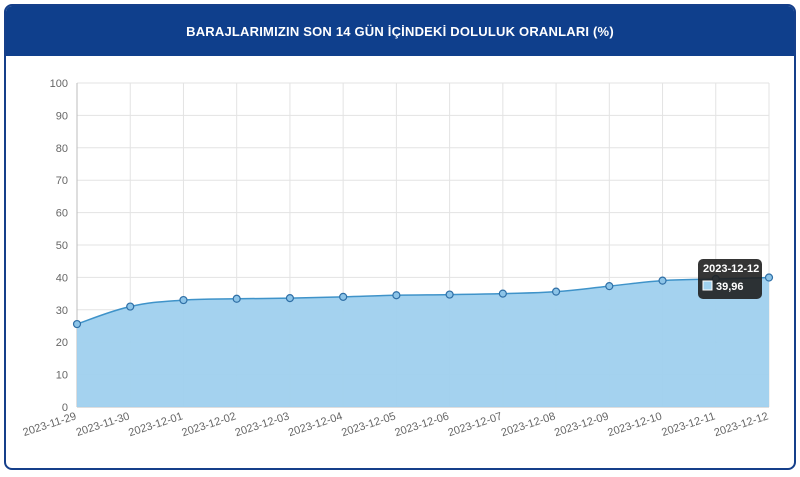 This screenshot has width=800, height=477. Describe the element at coordinates (730, 287) in the screenshot. I see `tooltip-value: 39,96` at that location.